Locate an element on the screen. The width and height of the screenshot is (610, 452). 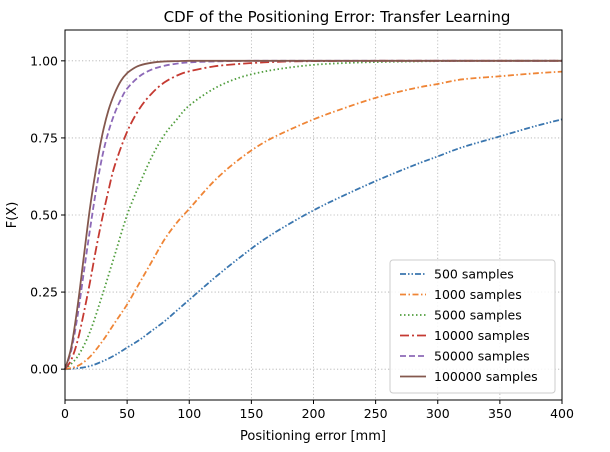
x-tick-label: 0 is located at coordinates (65, 413).